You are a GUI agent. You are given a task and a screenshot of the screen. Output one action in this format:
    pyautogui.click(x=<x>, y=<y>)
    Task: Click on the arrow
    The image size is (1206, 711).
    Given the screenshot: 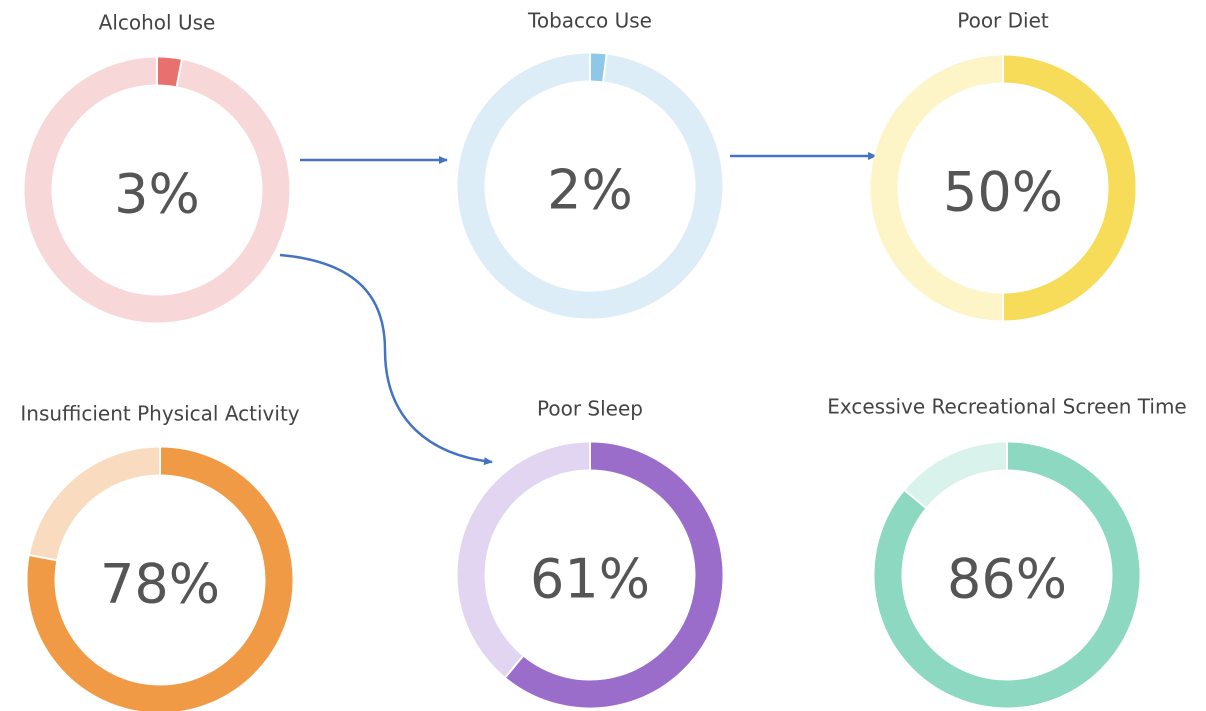 What is the action you would take?
    pyautogui.click(x=386, y=359)
    